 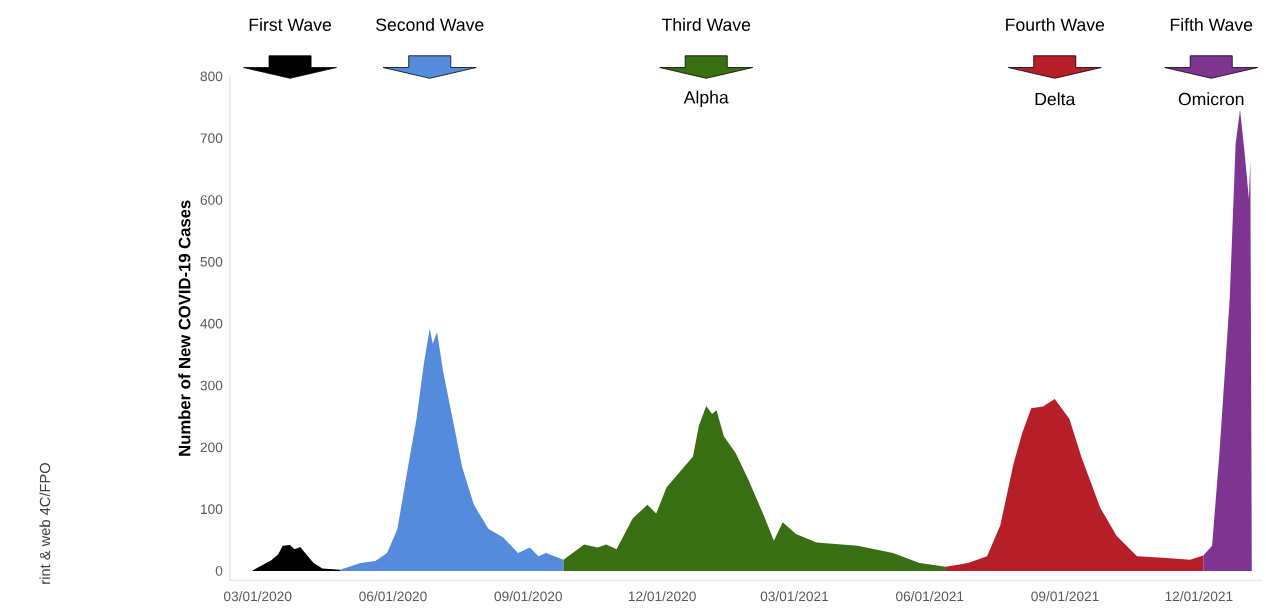 What do you see at coordinates (794, 596) in the screenshot?
I see `x-tick-label: 03/01/2021` at bounding box center [794, 596].